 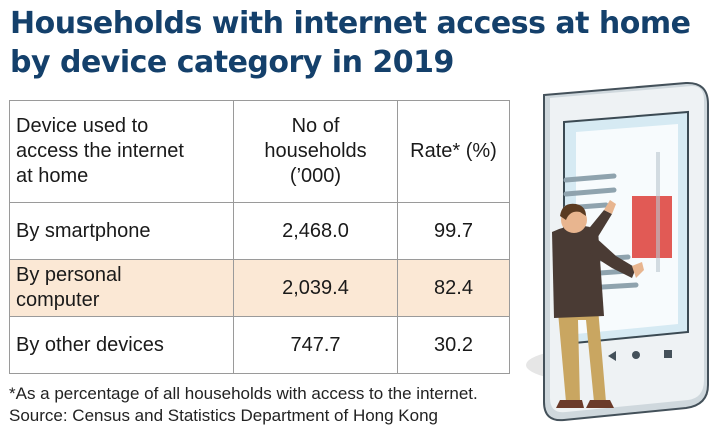 What do you see at coordinates (315, 151) in the screenshot?
I see `column-header-households: No of households (’000)` at bounding box center [315, 151].